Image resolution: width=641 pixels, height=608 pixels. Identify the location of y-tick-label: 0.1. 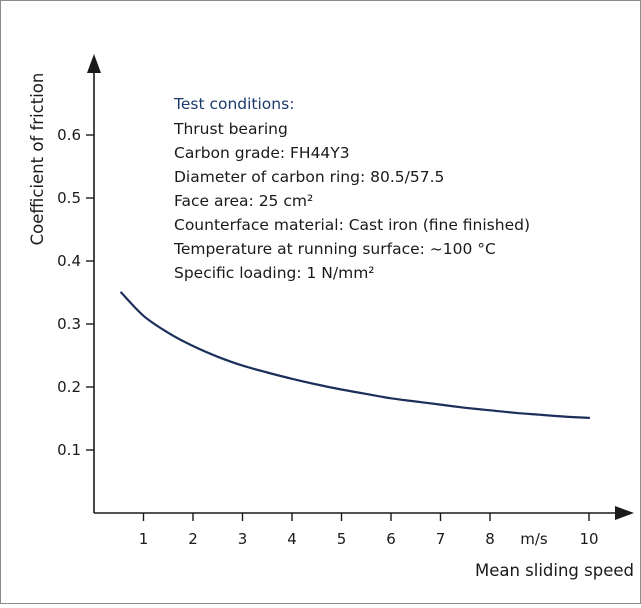
(69, 450).